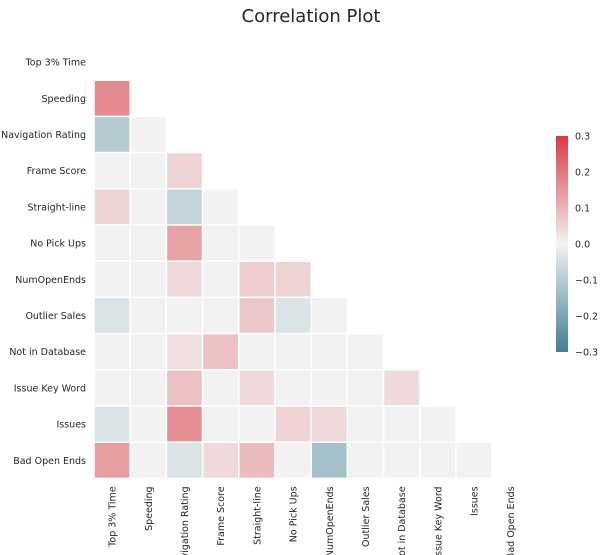  Describe the element at coordinates (582, 245) in the screenshot. I see `colorbar-tick-label: 0.0` at that location.